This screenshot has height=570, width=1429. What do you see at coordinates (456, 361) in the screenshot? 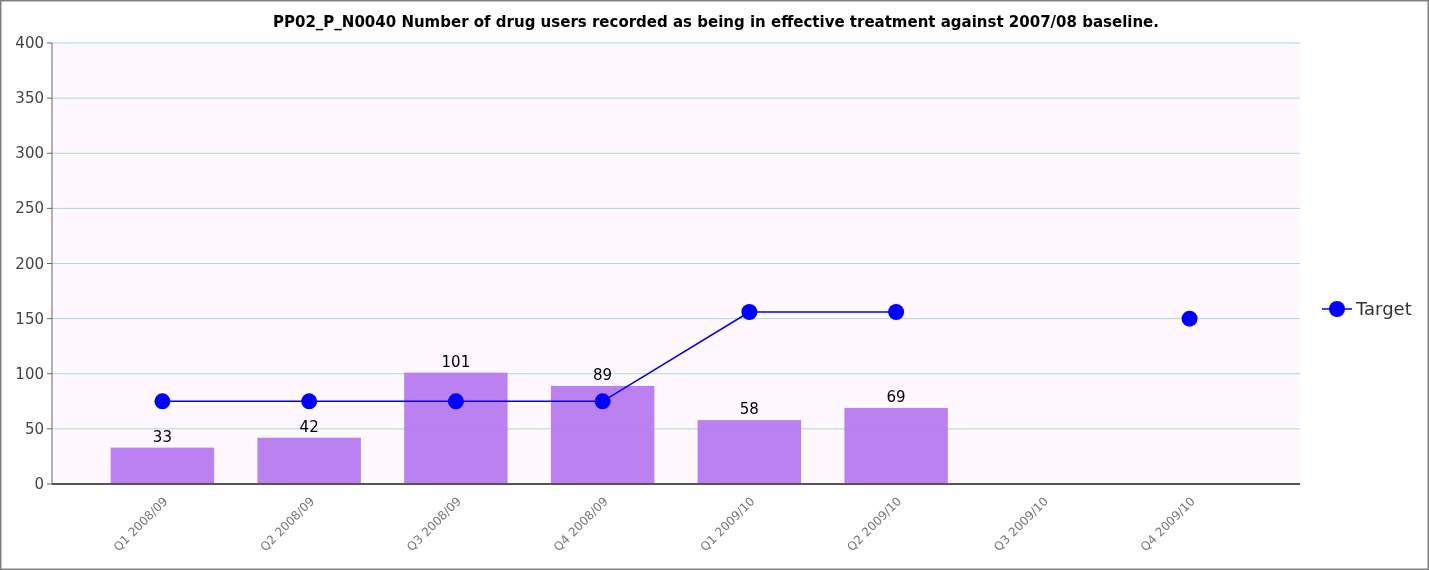
I see `data-label: 101` at bounding box center [456, 361].